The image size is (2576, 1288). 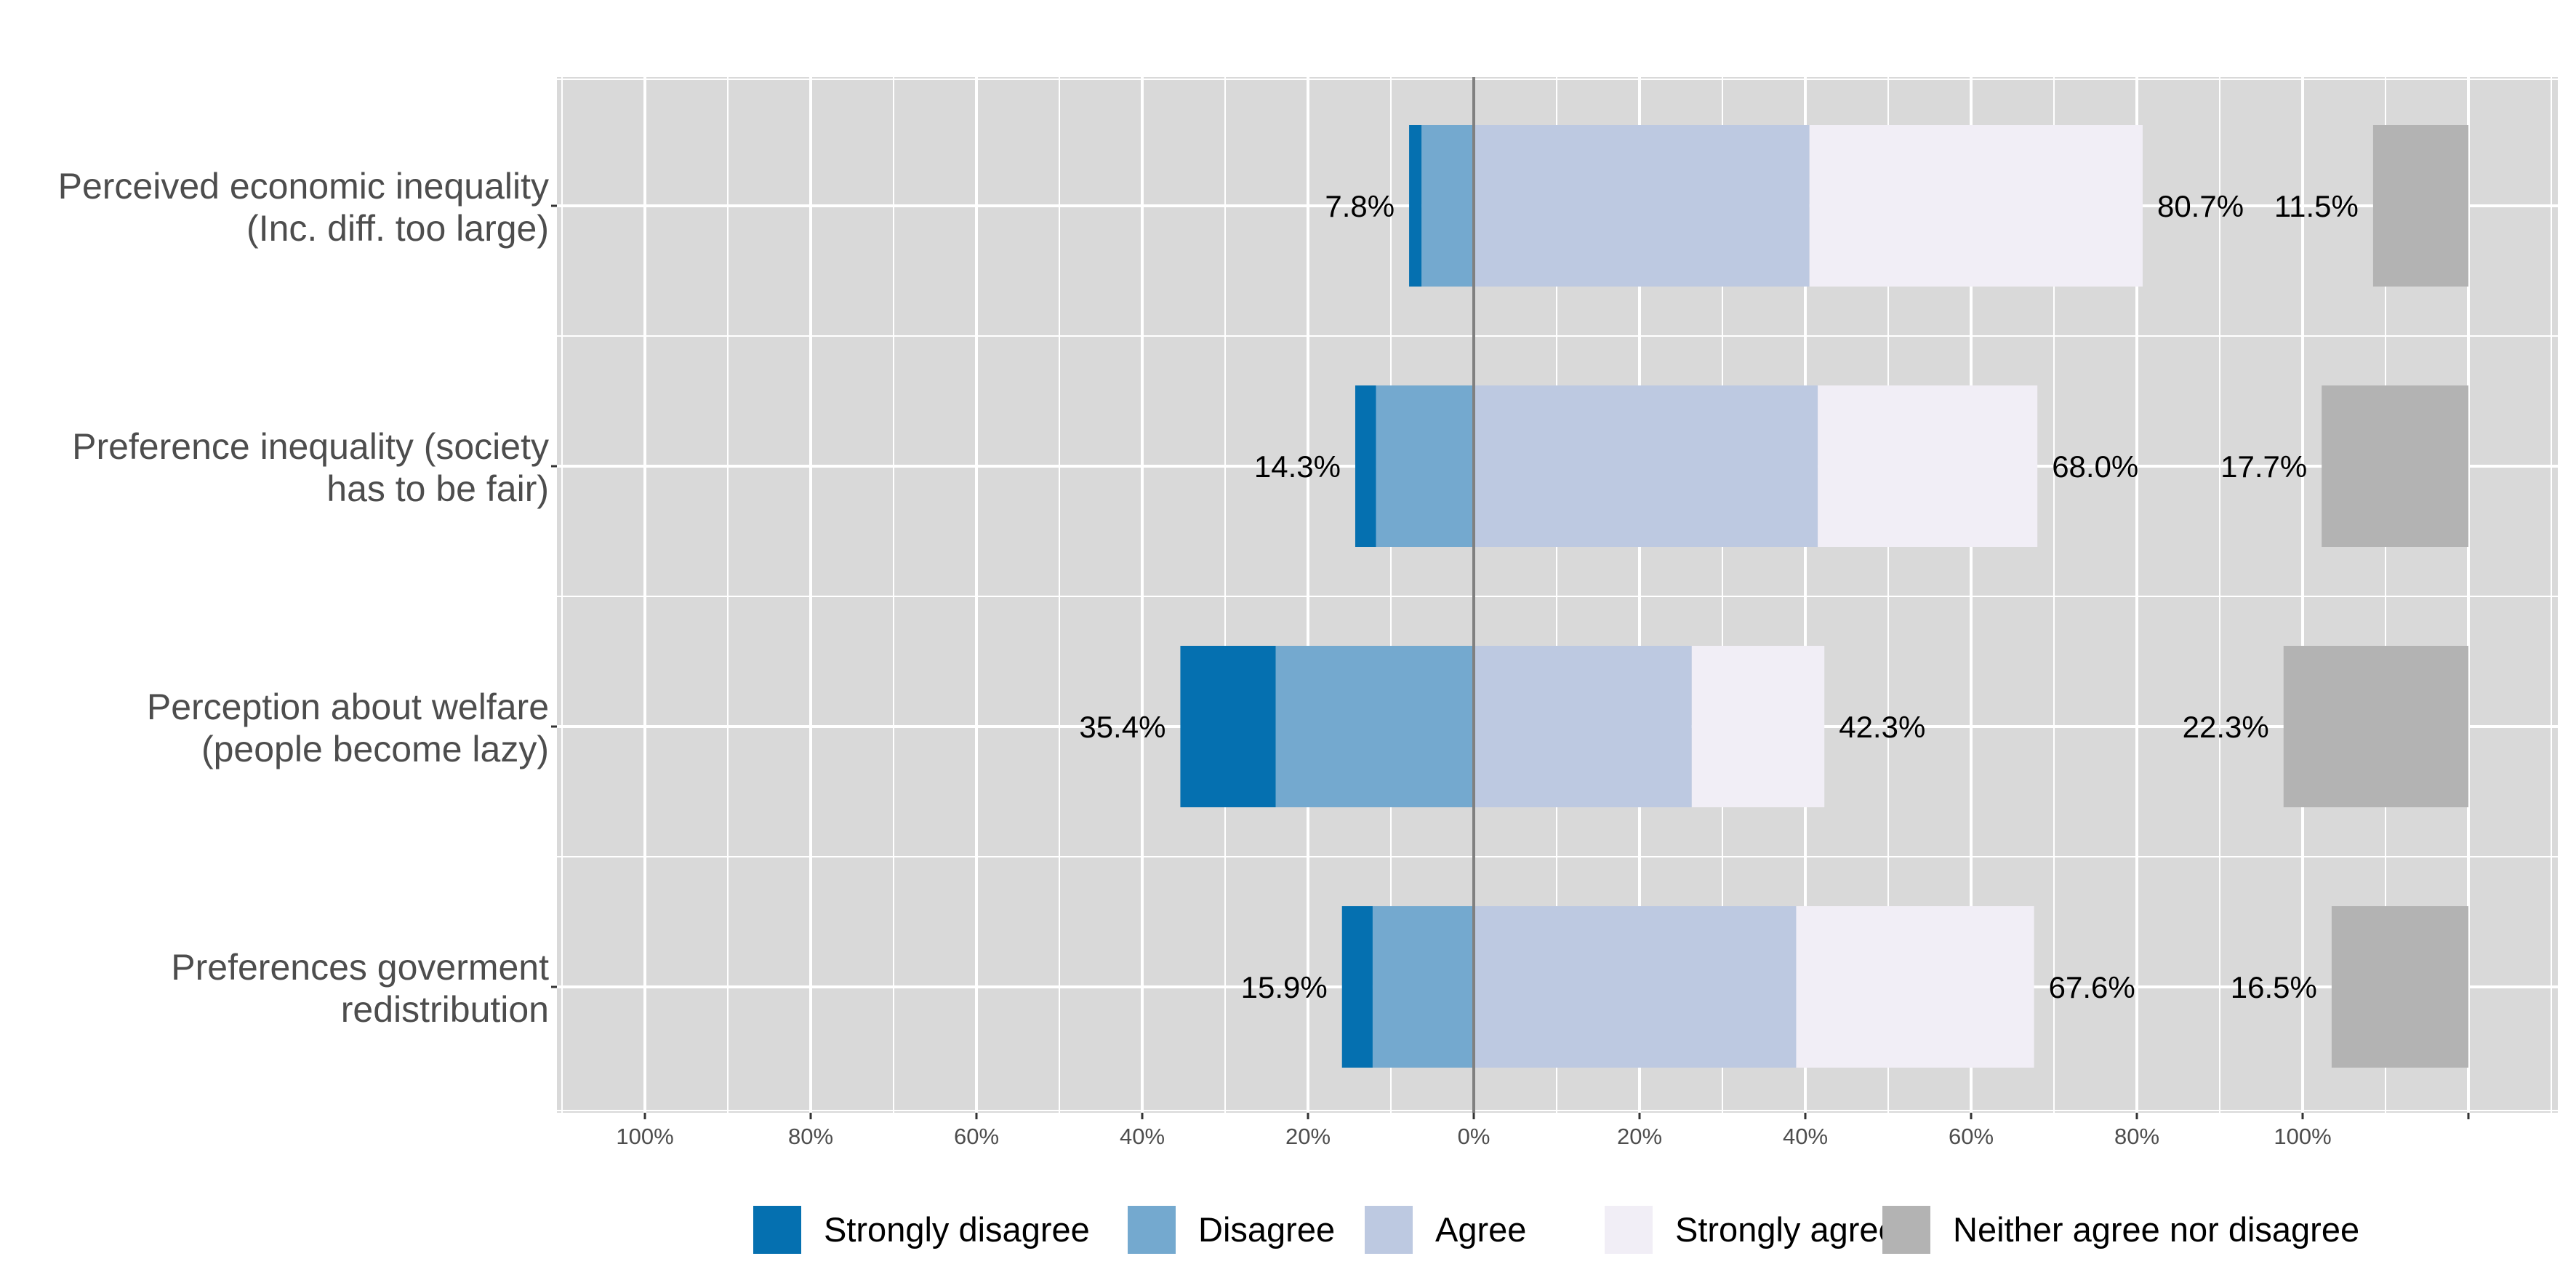 What do you see at coordinates (1122, 727) in the screenshot?
I see `data-label-disagree-total: 35.4%` at bounding box center [1122, 727].